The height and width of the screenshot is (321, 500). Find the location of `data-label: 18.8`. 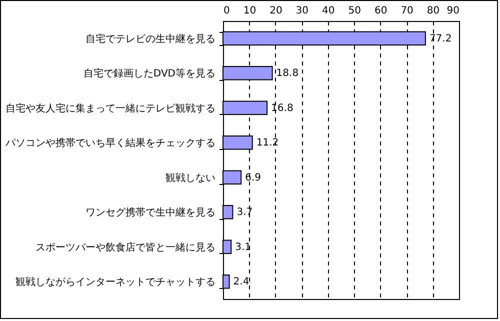

data-label: 18.8 is located at coordinates (287, 74).